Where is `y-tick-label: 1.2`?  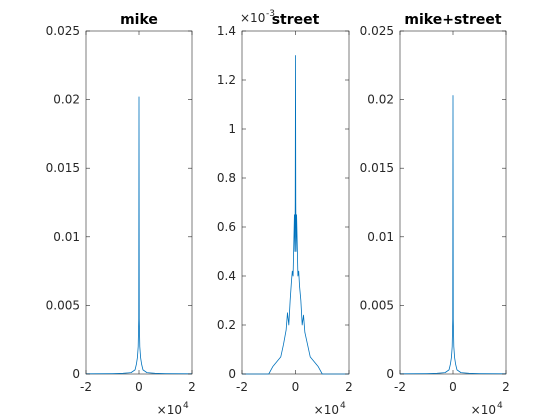
y-tick-label: 1.2 is located at coordinates (226, 80).